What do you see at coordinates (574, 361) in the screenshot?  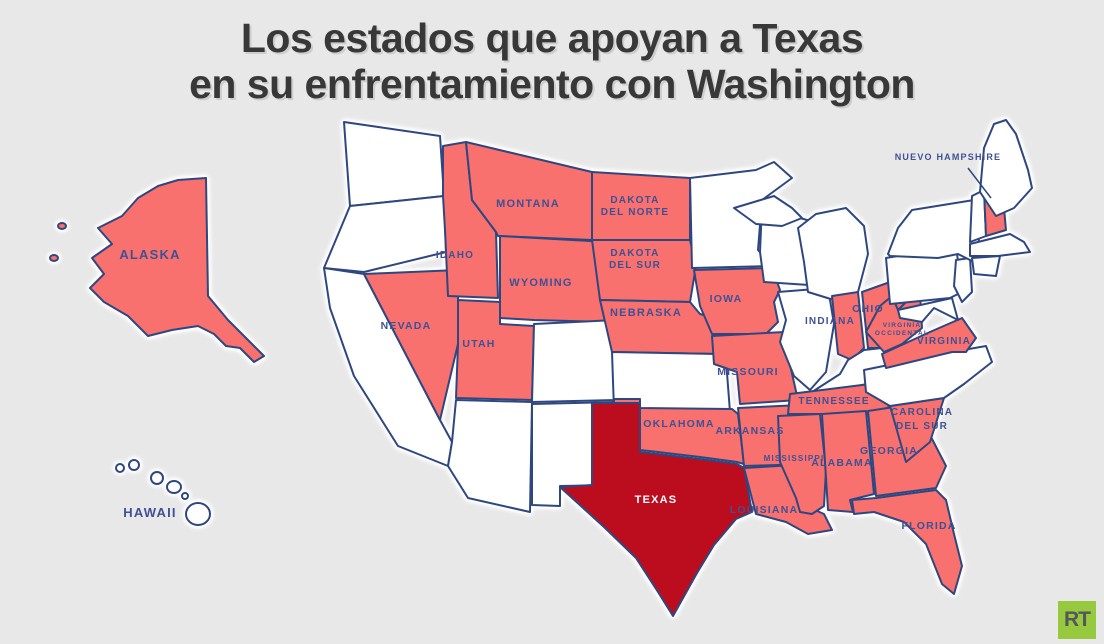 I see `state-colorado` at bounding box center [574, 361].